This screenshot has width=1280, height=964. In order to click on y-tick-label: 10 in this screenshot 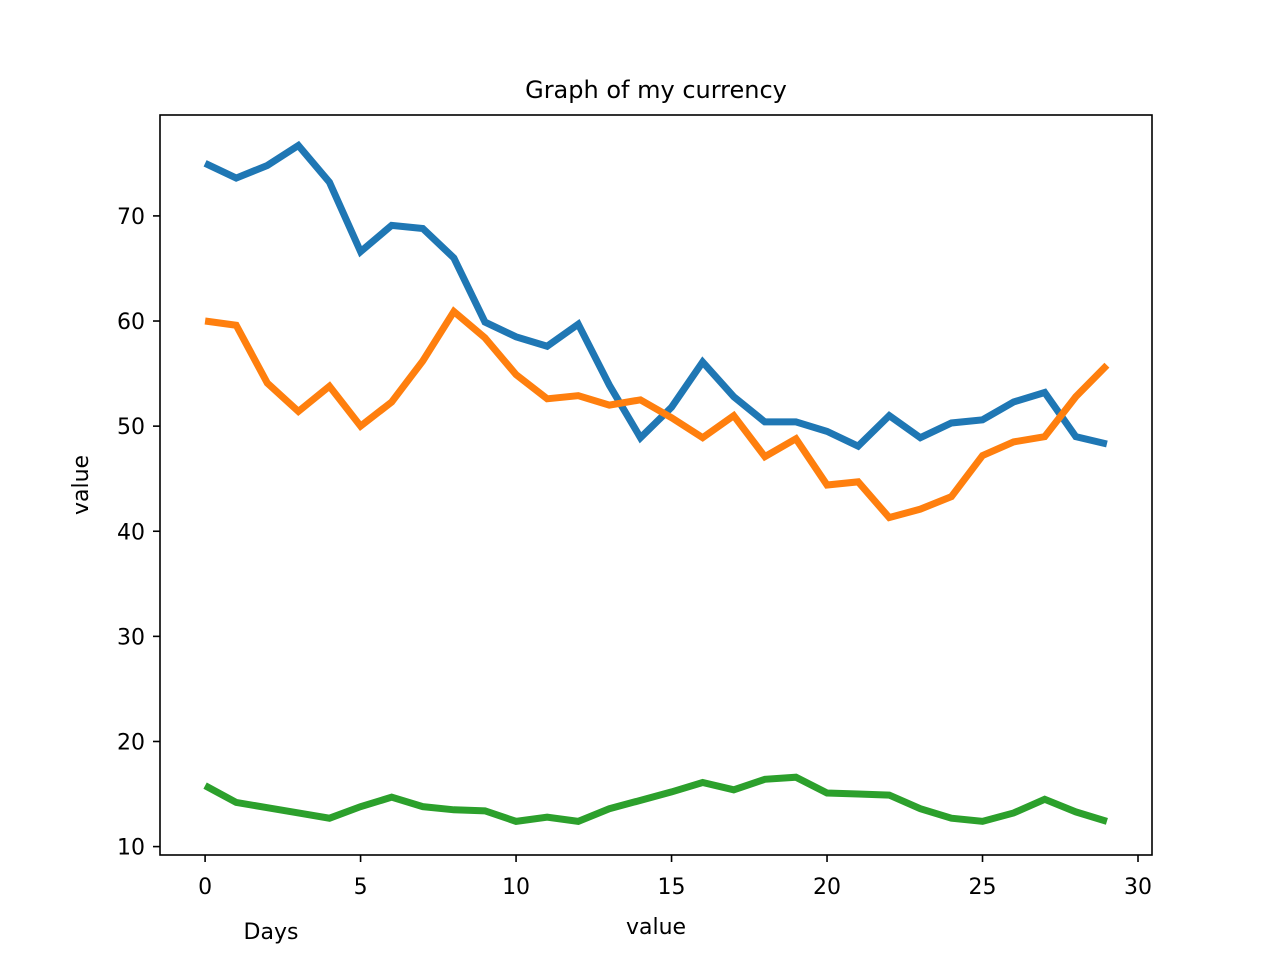, I will do `click(131, 848)`.